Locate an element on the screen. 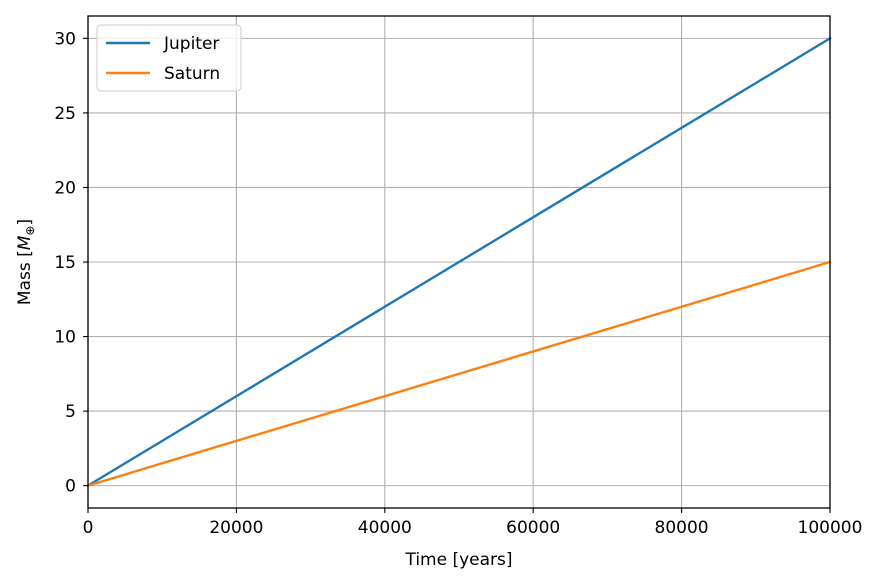  x-tick-label: 80000 is located at coordinates (682, 528).